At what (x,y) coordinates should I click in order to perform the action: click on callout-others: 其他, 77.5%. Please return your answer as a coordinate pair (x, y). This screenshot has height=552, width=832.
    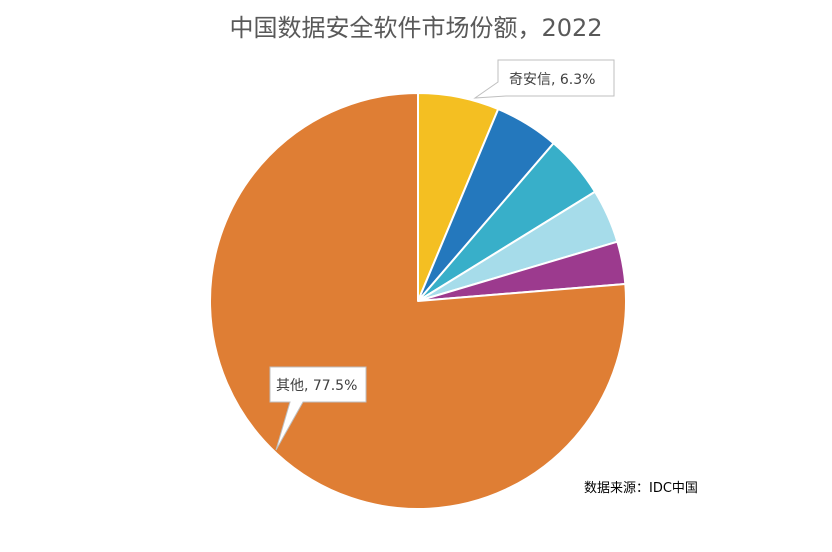
    Looking at the image, I should click on (318, 408).